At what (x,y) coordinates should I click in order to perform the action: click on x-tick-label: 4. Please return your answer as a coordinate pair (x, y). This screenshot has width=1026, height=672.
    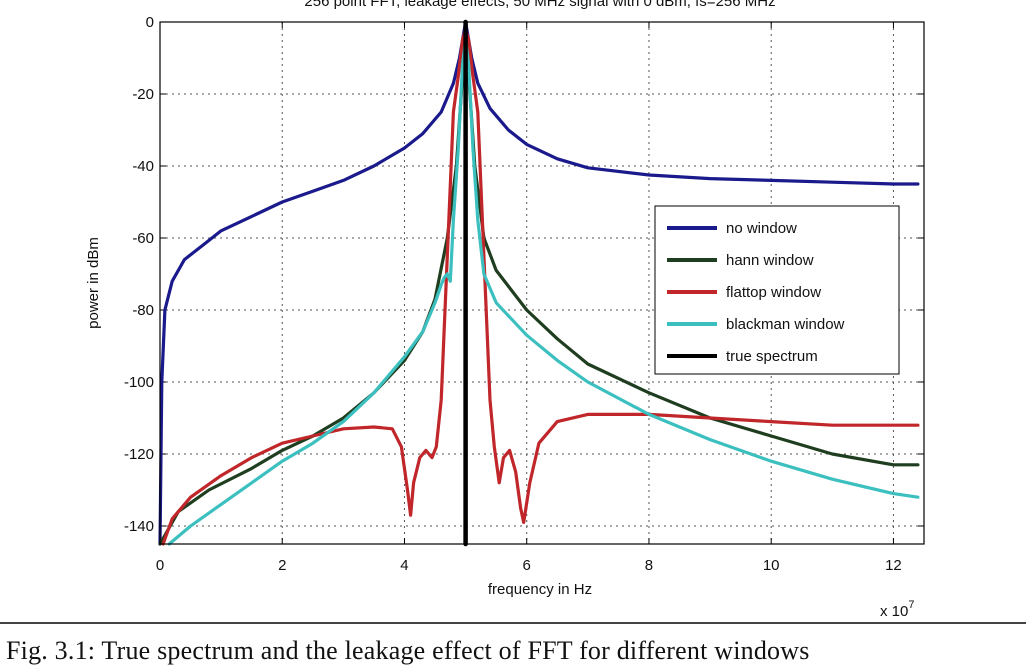
    Looking at the image, I should click on (404, 565).